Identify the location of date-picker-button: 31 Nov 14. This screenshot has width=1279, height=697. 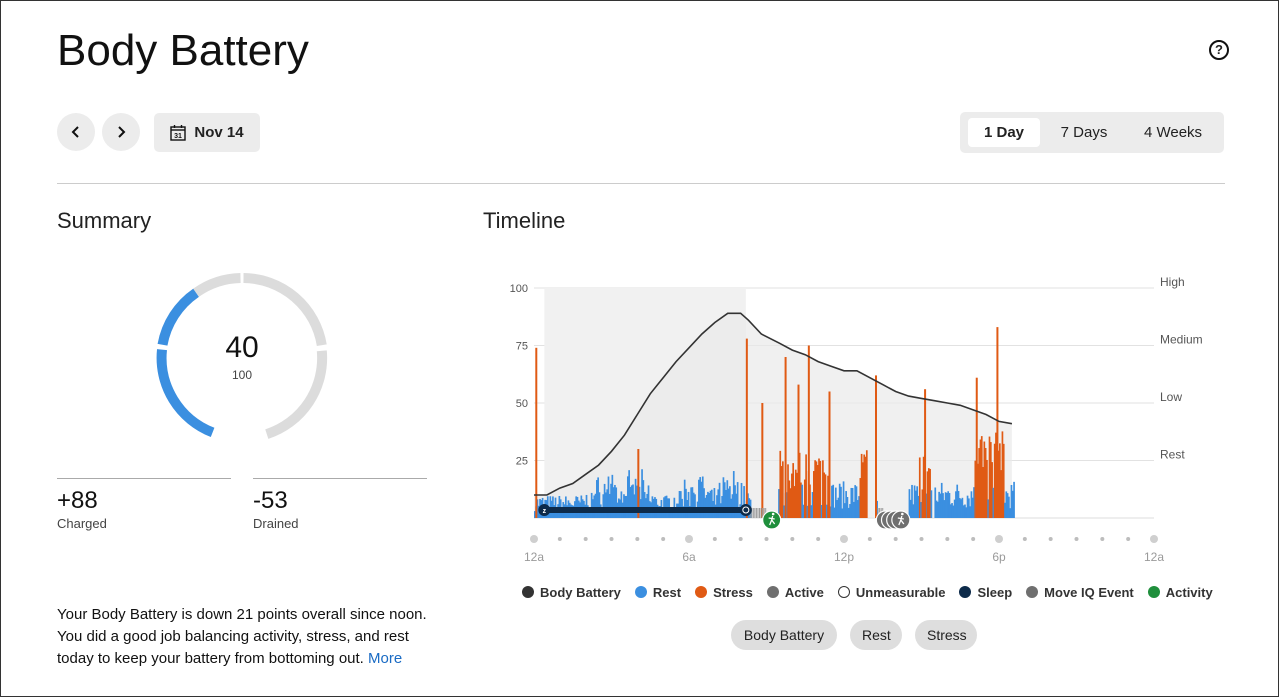
(207, 132).